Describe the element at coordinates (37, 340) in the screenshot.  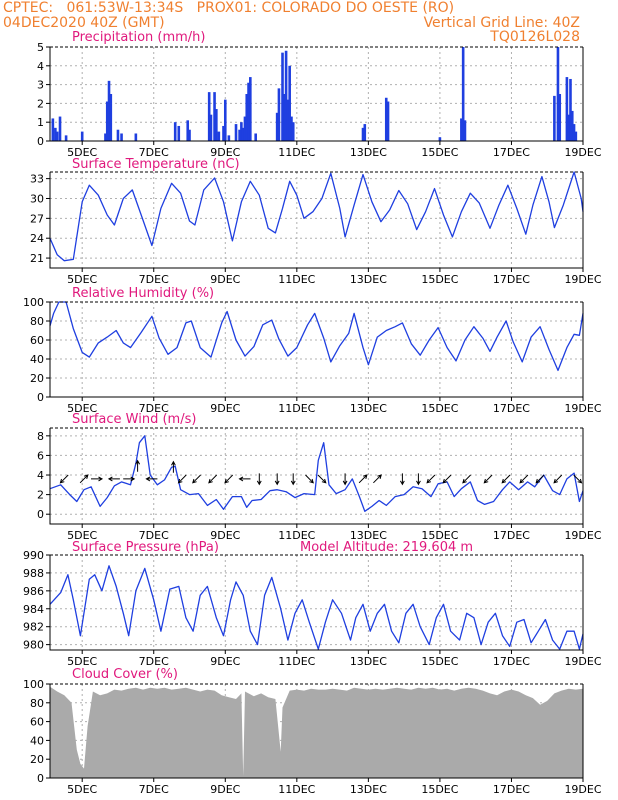
I see `y-tick-label: 60` at that location.